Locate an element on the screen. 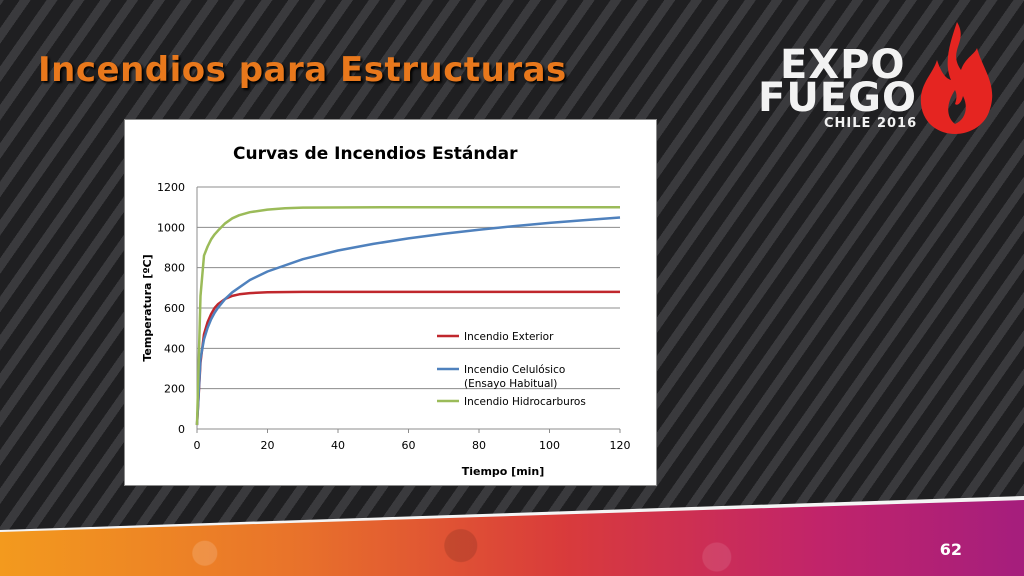 The image size is (1024, 576). x-tick-label: 0 is located at coordinates (197, 445).